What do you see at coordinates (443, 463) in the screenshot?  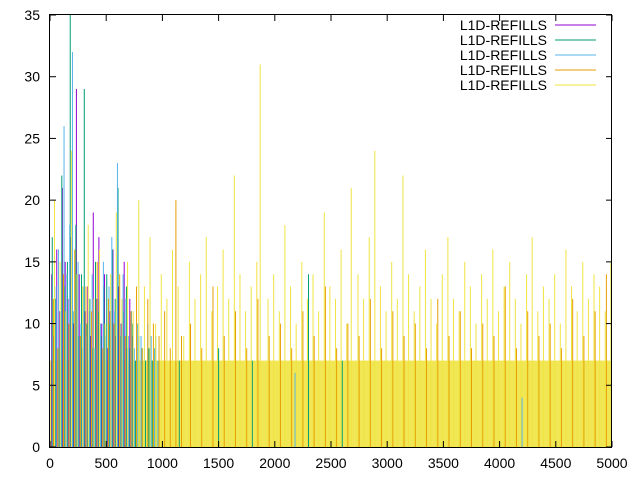 I see `x-tick-label: 3500` at bounding box center [443, 463].